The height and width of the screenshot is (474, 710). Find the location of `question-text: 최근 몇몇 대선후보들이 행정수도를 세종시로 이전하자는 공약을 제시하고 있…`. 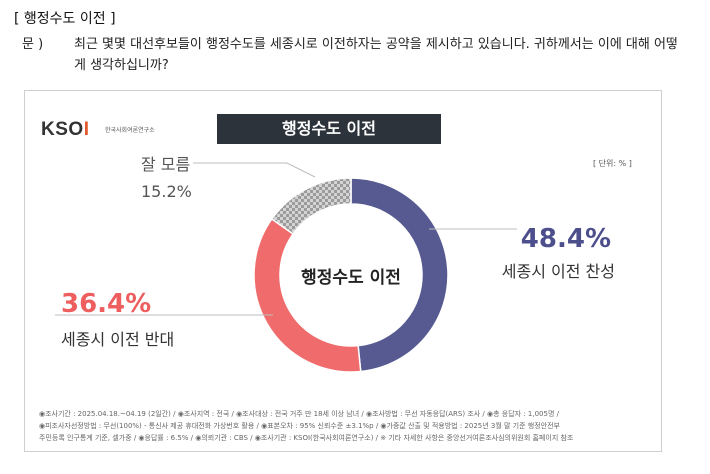

question-text: 최근 몇몇 대선후보들이 행정수도를 세종시로 이전하자는 공약을 제시하고 있… is located at coordinates (376, 55).